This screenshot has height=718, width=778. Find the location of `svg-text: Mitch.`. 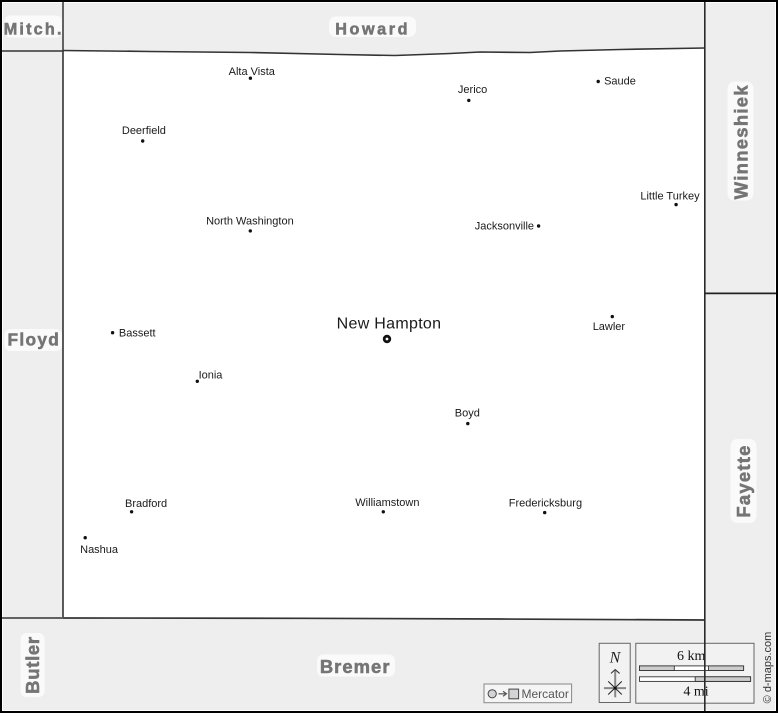

svg-text: Mitch. is located at coordinates (34, 29).